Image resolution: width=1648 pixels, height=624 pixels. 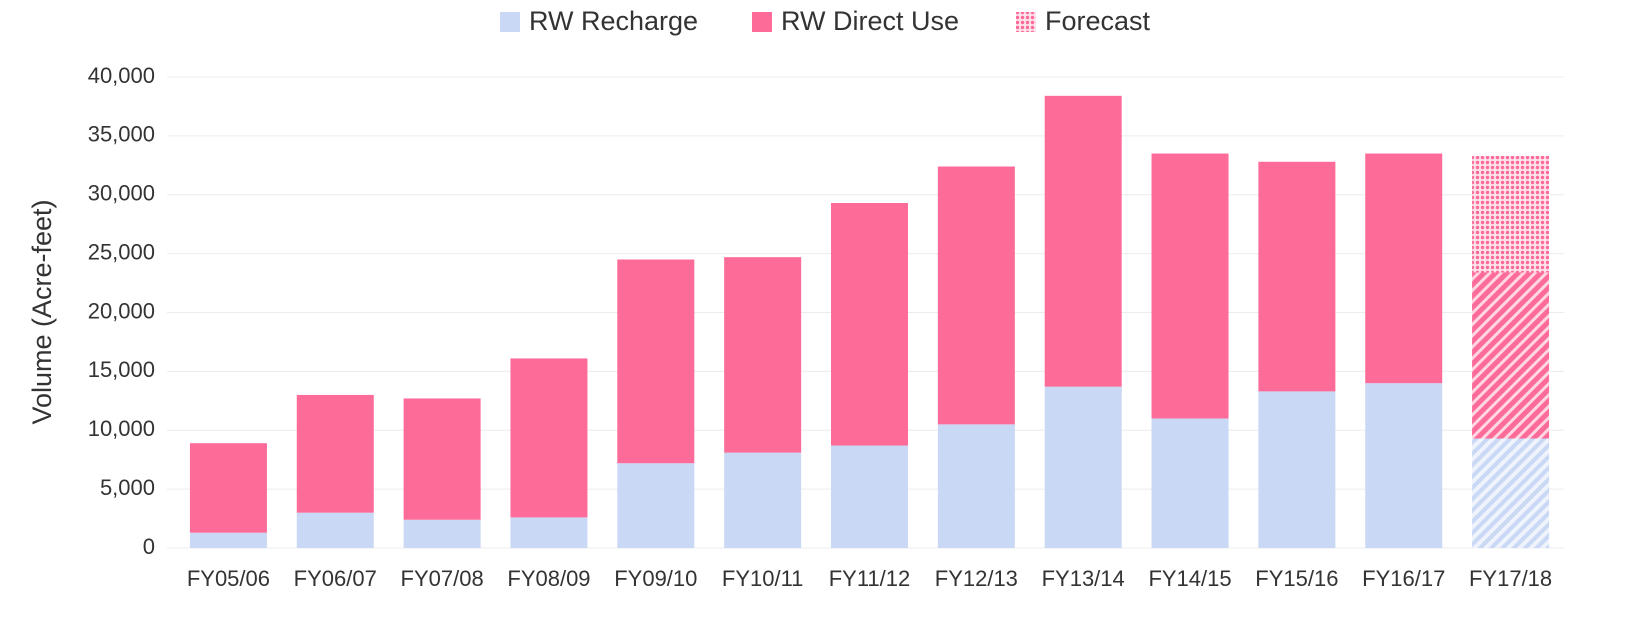 What do you see at coordinates (613, 21) in the screenshot?
I see `legend-label: RW Recharge` at bounding box center [613, 21].